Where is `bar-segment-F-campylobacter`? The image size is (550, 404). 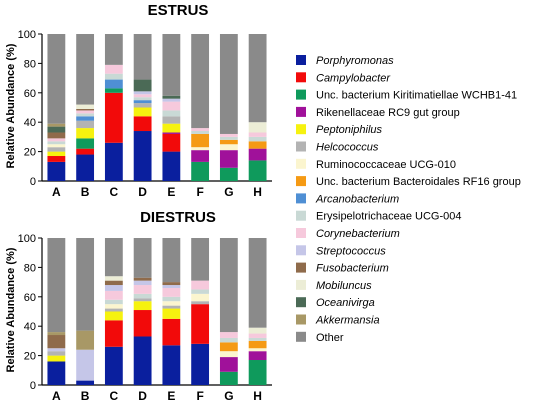 bar-segment-F-campylobacter is located at coordinates (200, 324).